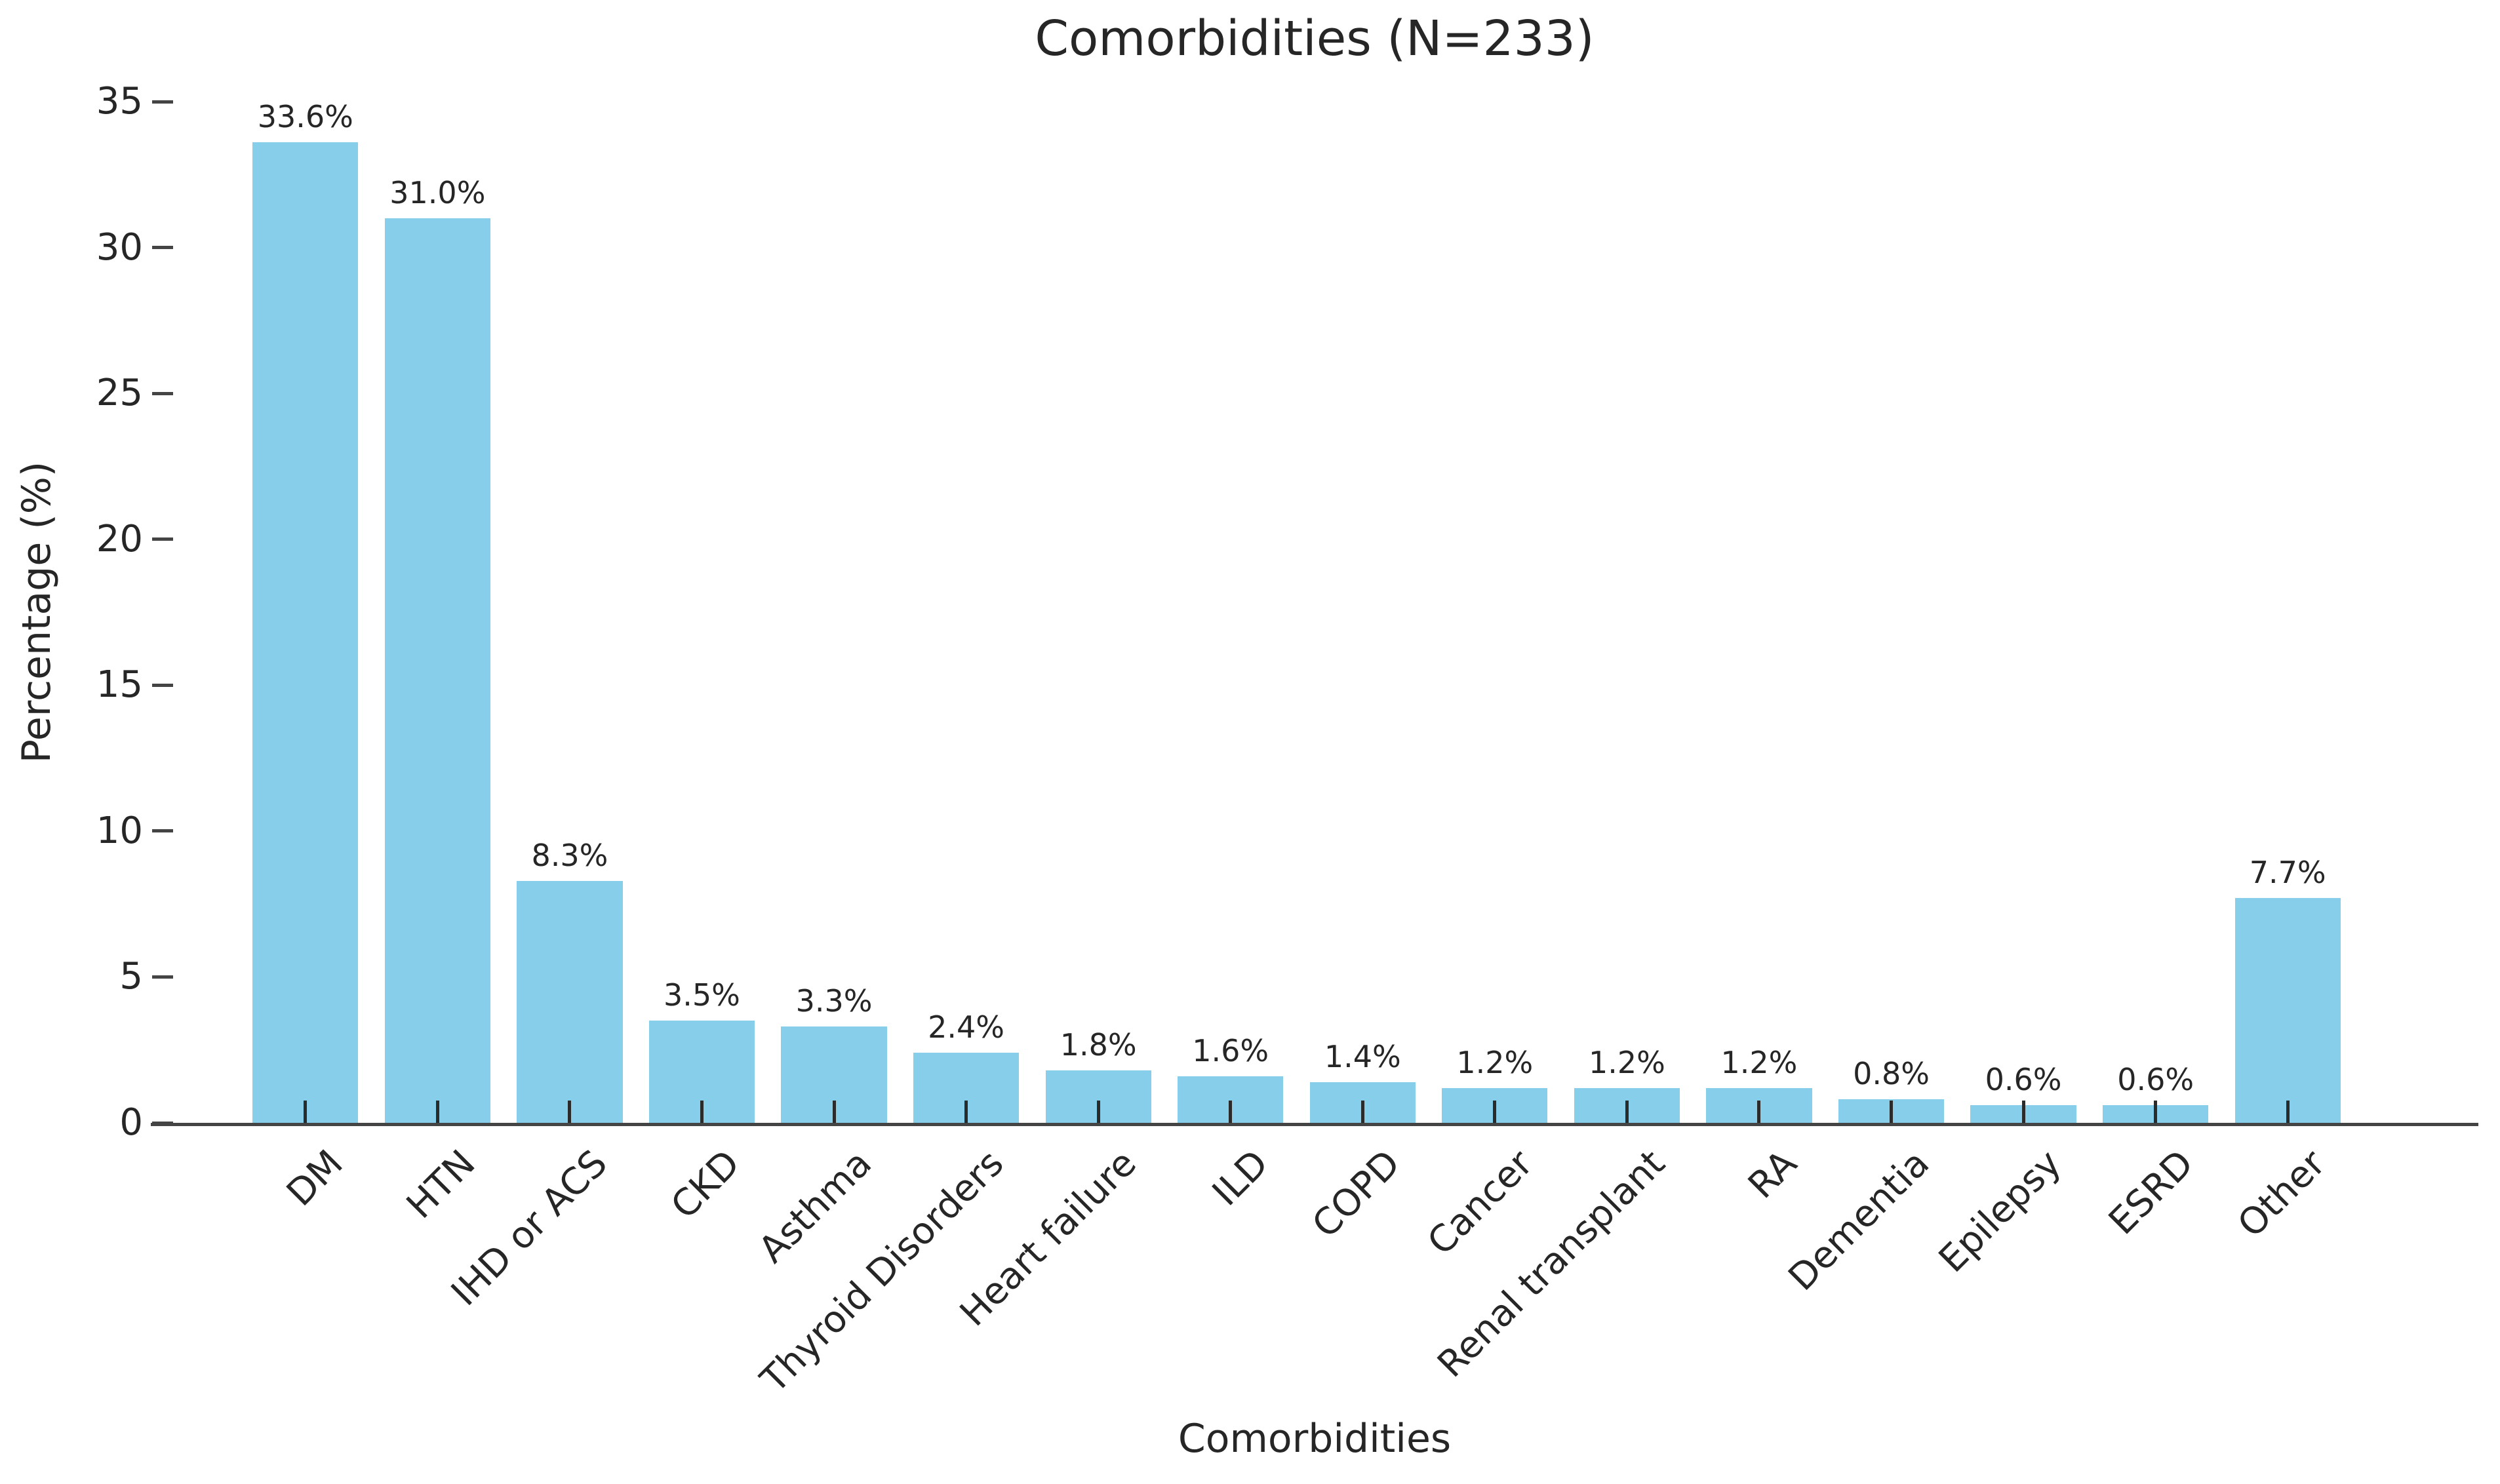  What do you see at coordinates (1240, 1178) in the screenshot?
I see `x-category-label: ILD` at bounding box center [1240, 1178].